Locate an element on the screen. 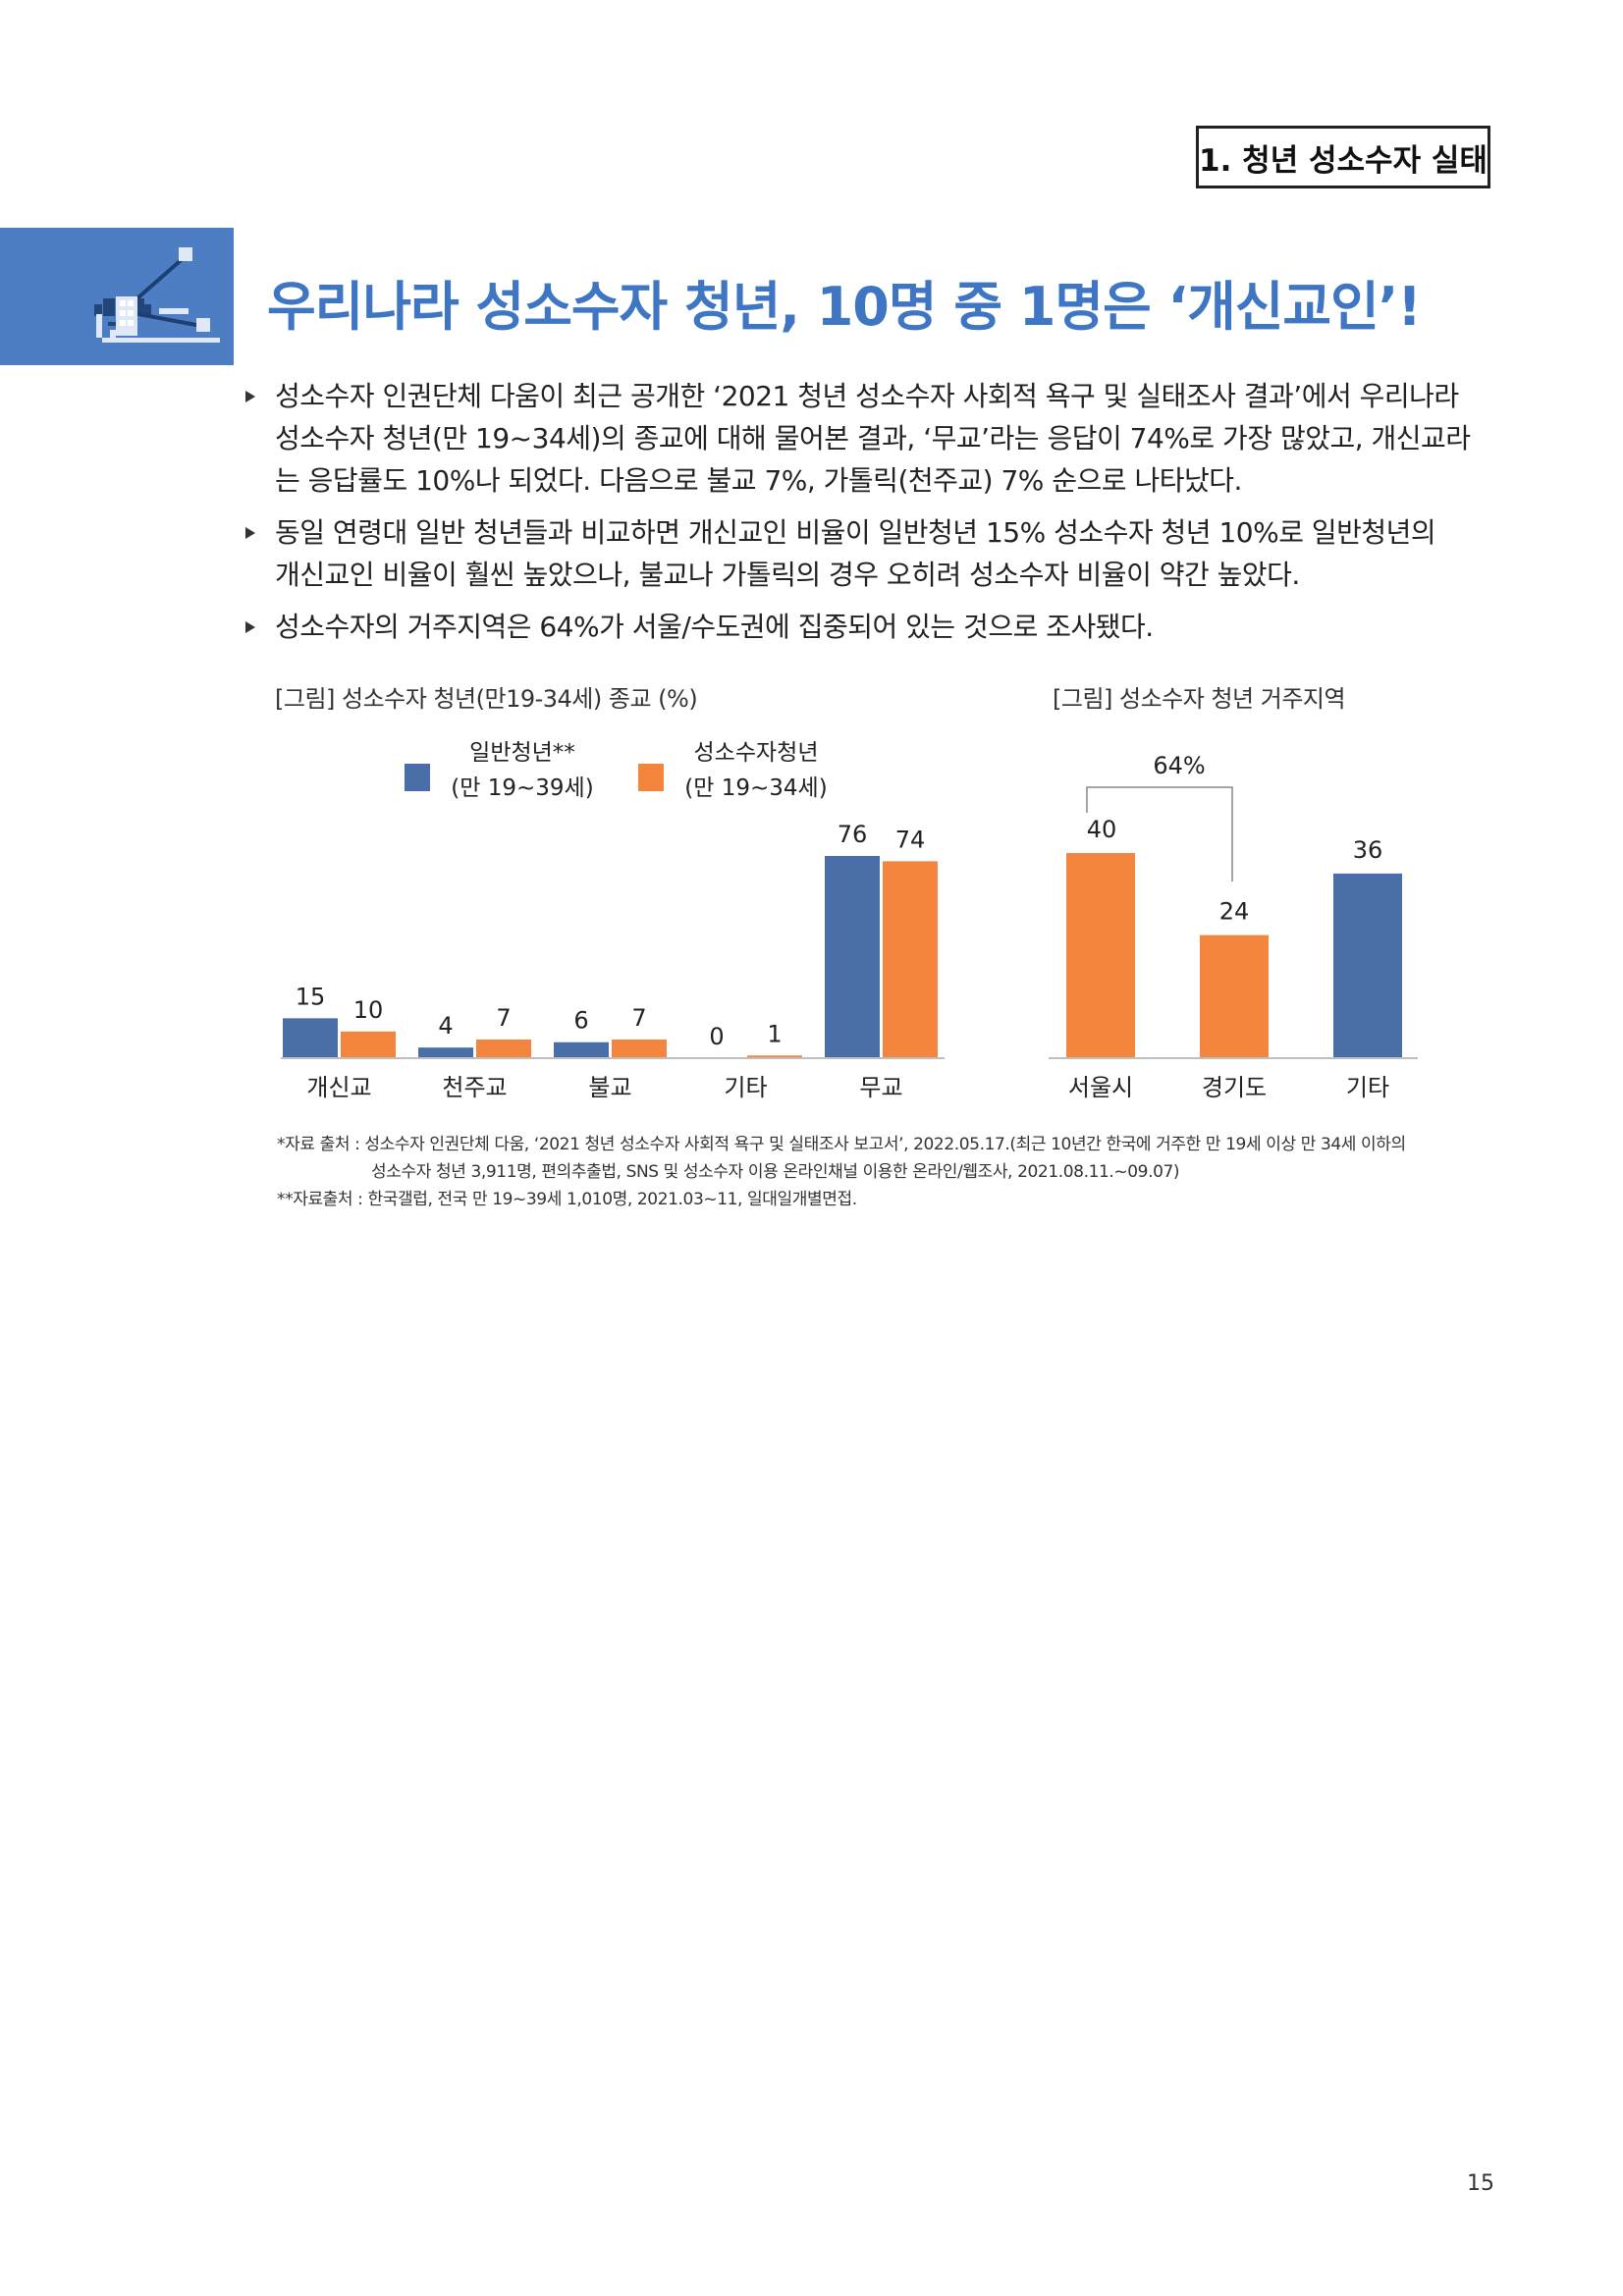 The image size is (1623, 2296). annotation-label: 64% is located at coordinates (1179, 765).